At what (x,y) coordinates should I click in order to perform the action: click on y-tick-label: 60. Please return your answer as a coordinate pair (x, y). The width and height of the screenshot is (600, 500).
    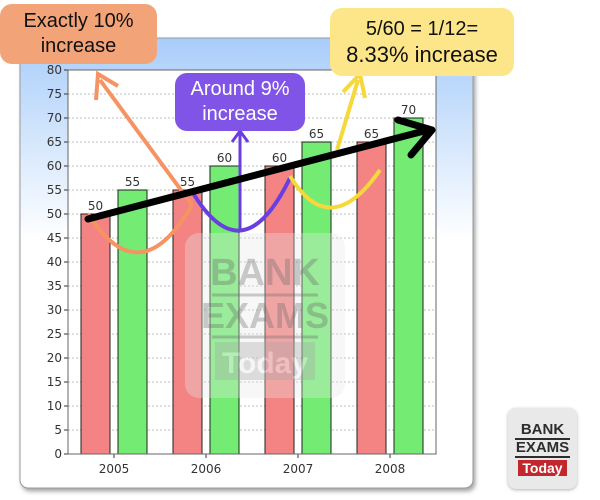
    Looking at the image, I should click on (54, 166).